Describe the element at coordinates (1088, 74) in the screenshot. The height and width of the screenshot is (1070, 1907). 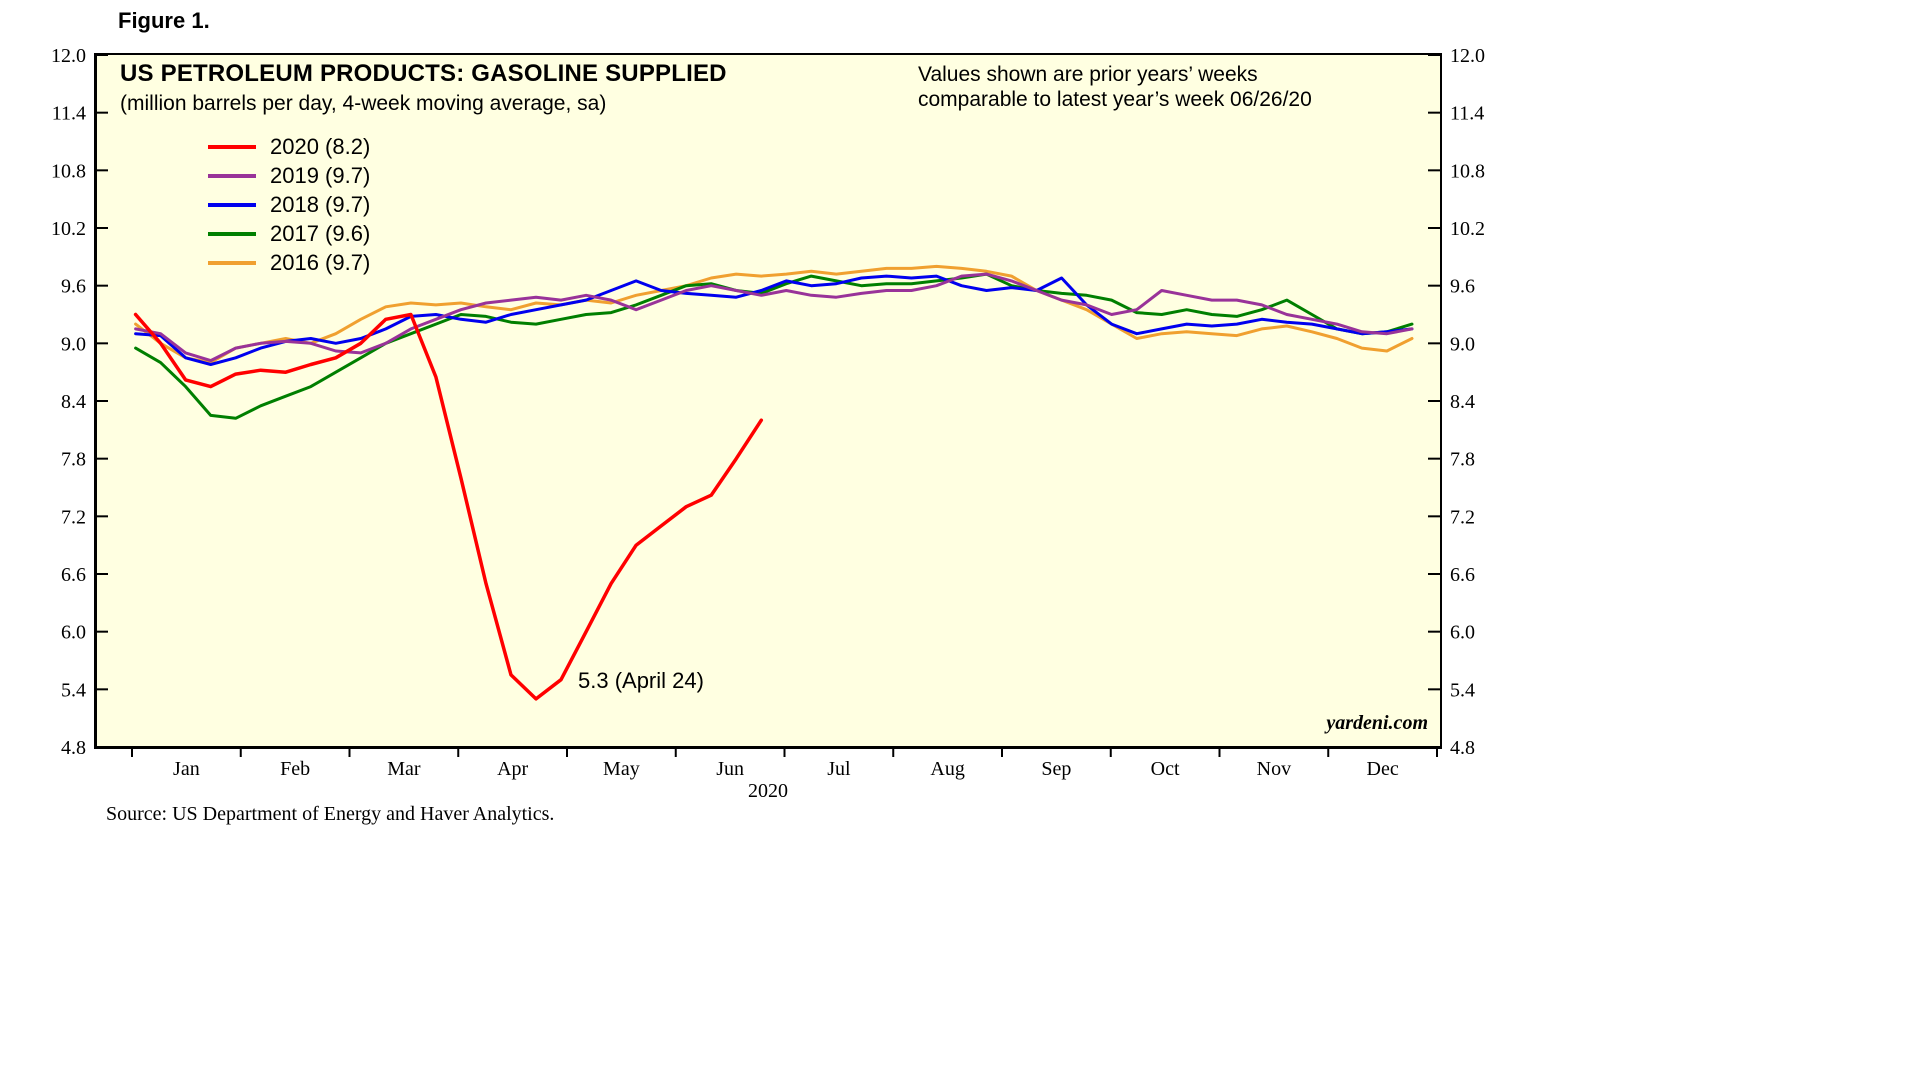
I see `chart-note-line1: Values shown are prior years’ weeks` at that location.